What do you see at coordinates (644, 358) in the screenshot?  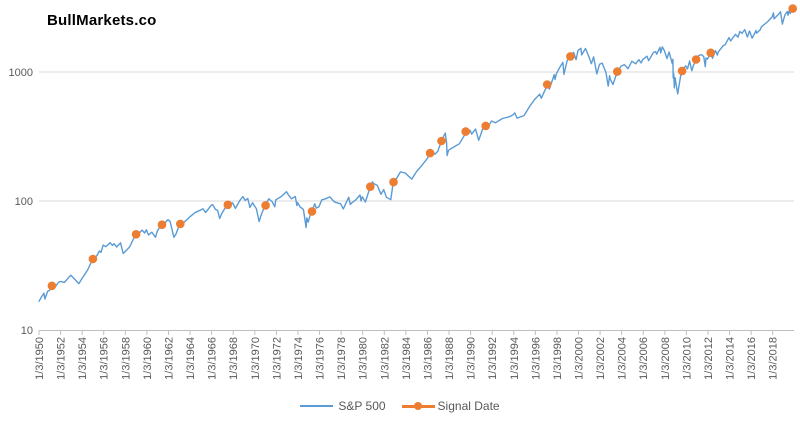 I see `x-tick-label: 1/3/2006` at bounding box center [644, 358].